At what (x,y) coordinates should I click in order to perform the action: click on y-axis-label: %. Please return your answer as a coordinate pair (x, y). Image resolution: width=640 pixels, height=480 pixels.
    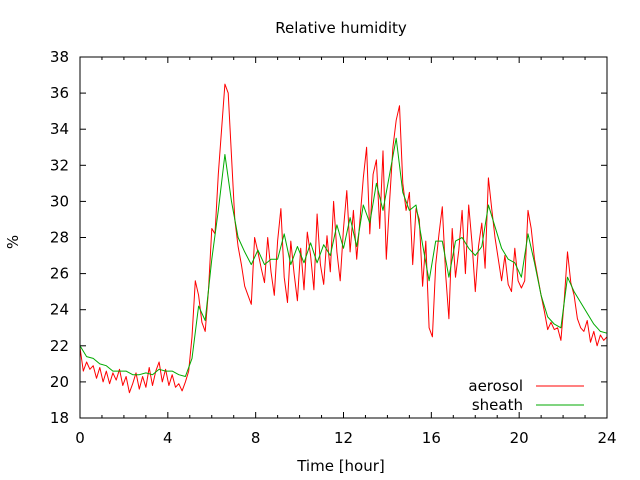
    Looking at the image, I should click on (13, 242).